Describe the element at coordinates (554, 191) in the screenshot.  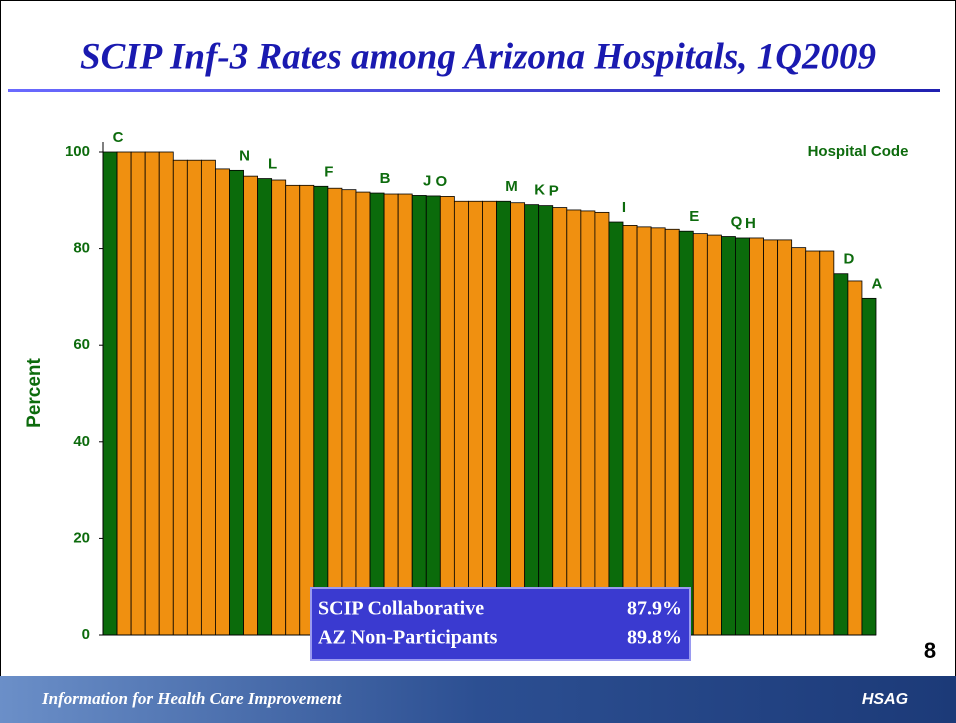
I see `hospital-code: P` at that location.